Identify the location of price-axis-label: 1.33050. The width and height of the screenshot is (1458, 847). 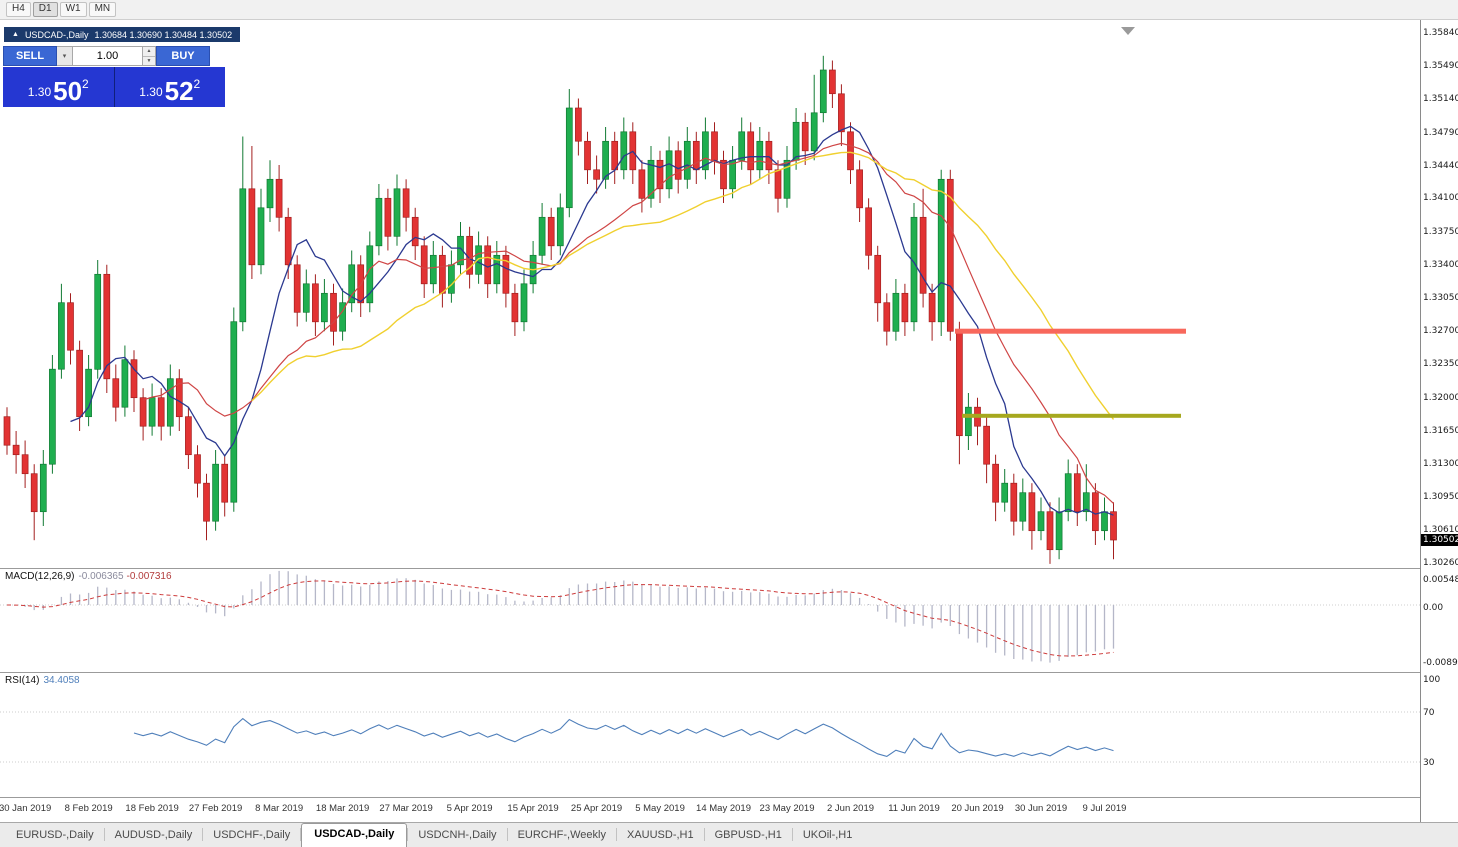
(1440, 298).